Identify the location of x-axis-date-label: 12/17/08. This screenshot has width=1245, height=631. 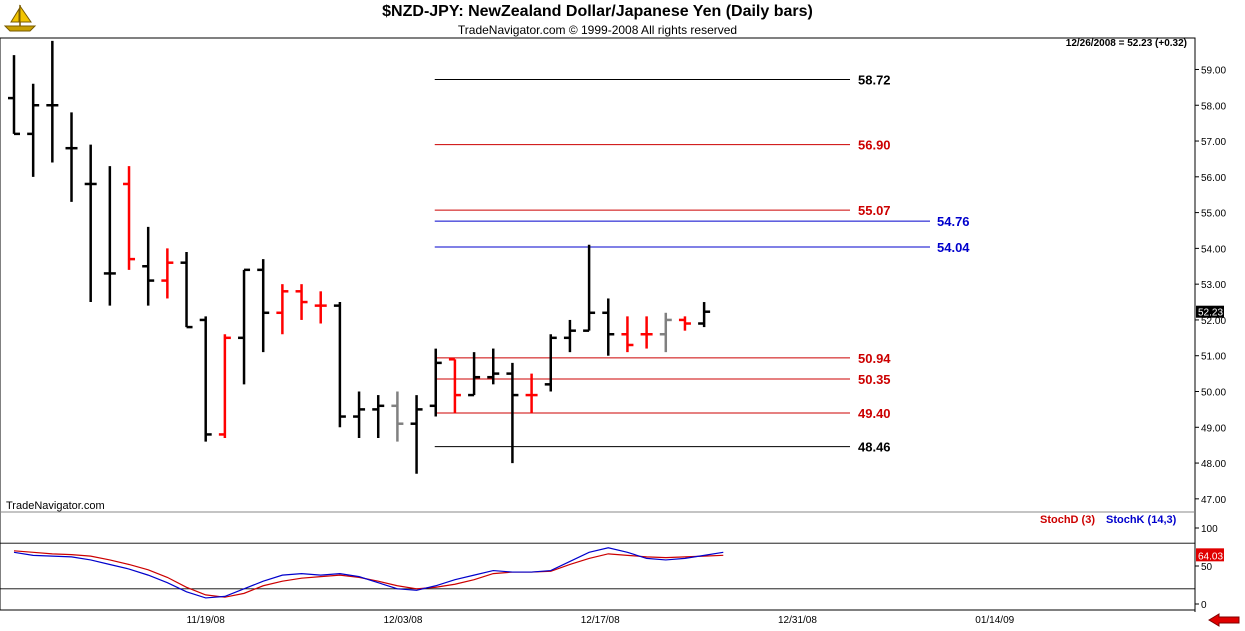
(600, 620).